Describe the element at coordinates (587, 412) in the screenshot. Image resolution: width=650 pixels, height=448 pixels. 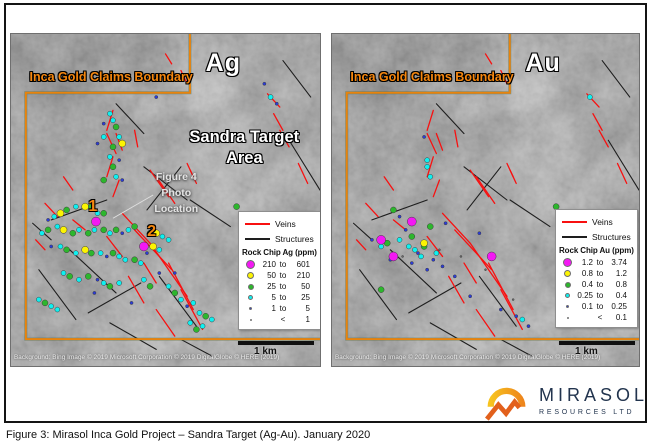
I see `logo-subtitle: RESOURCES LTD` at that location.